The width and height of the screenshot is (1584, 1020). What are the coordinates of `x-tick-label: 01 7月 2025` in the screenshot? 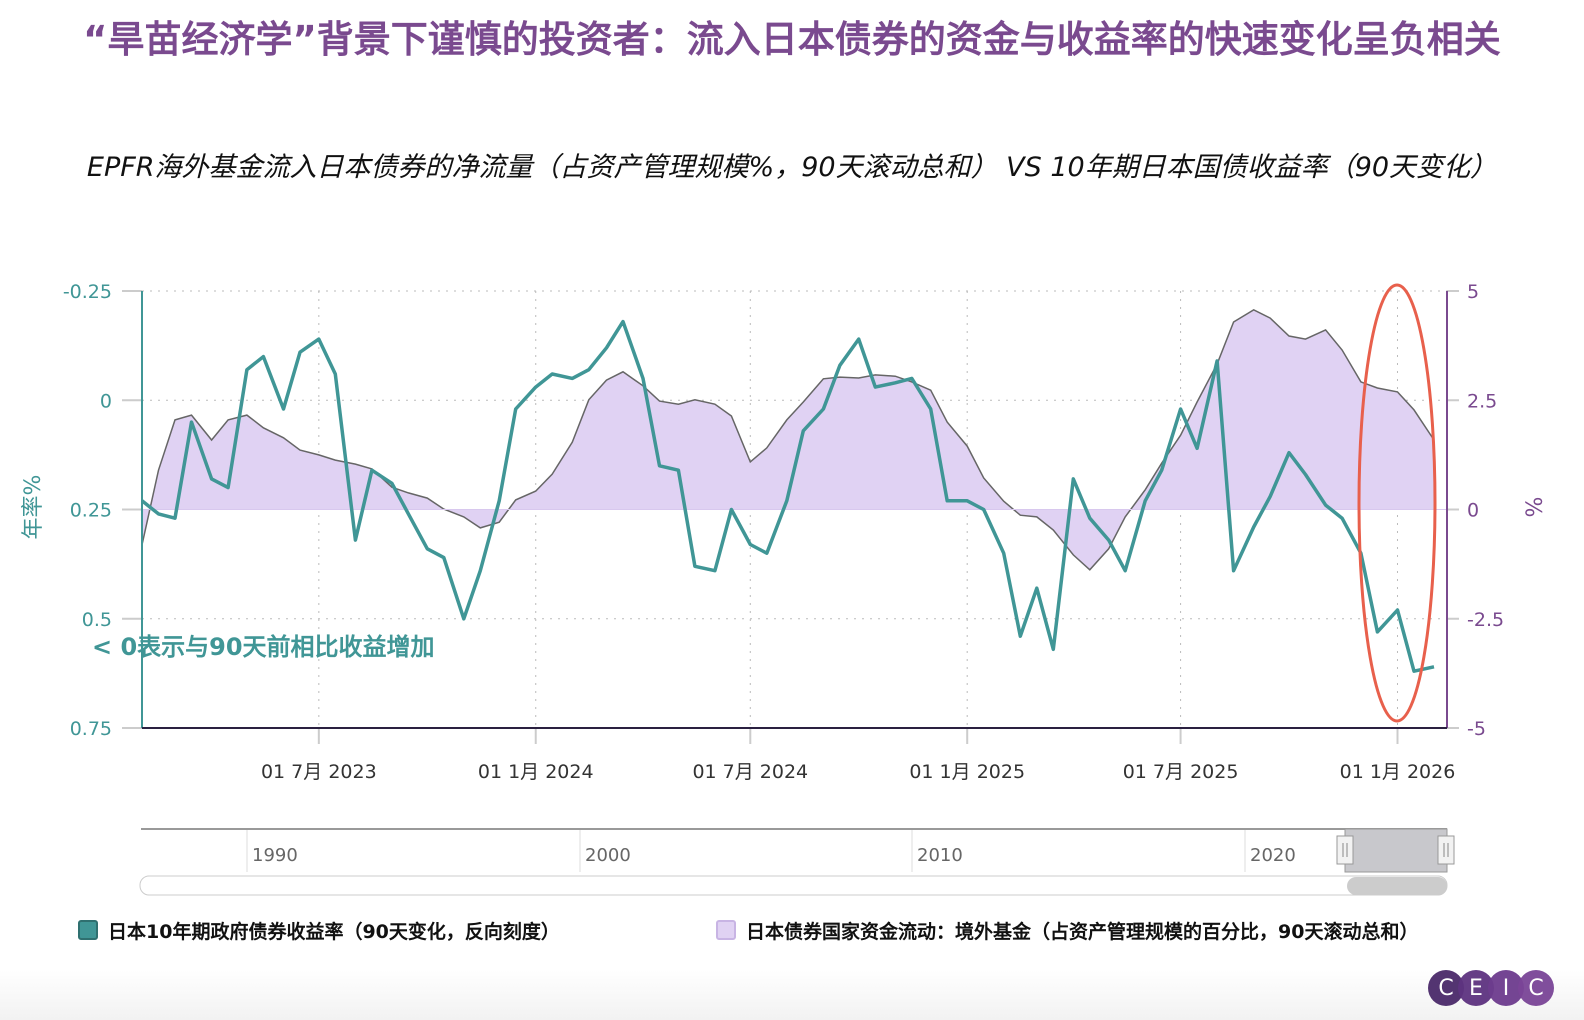 It's located at (1181, 772).